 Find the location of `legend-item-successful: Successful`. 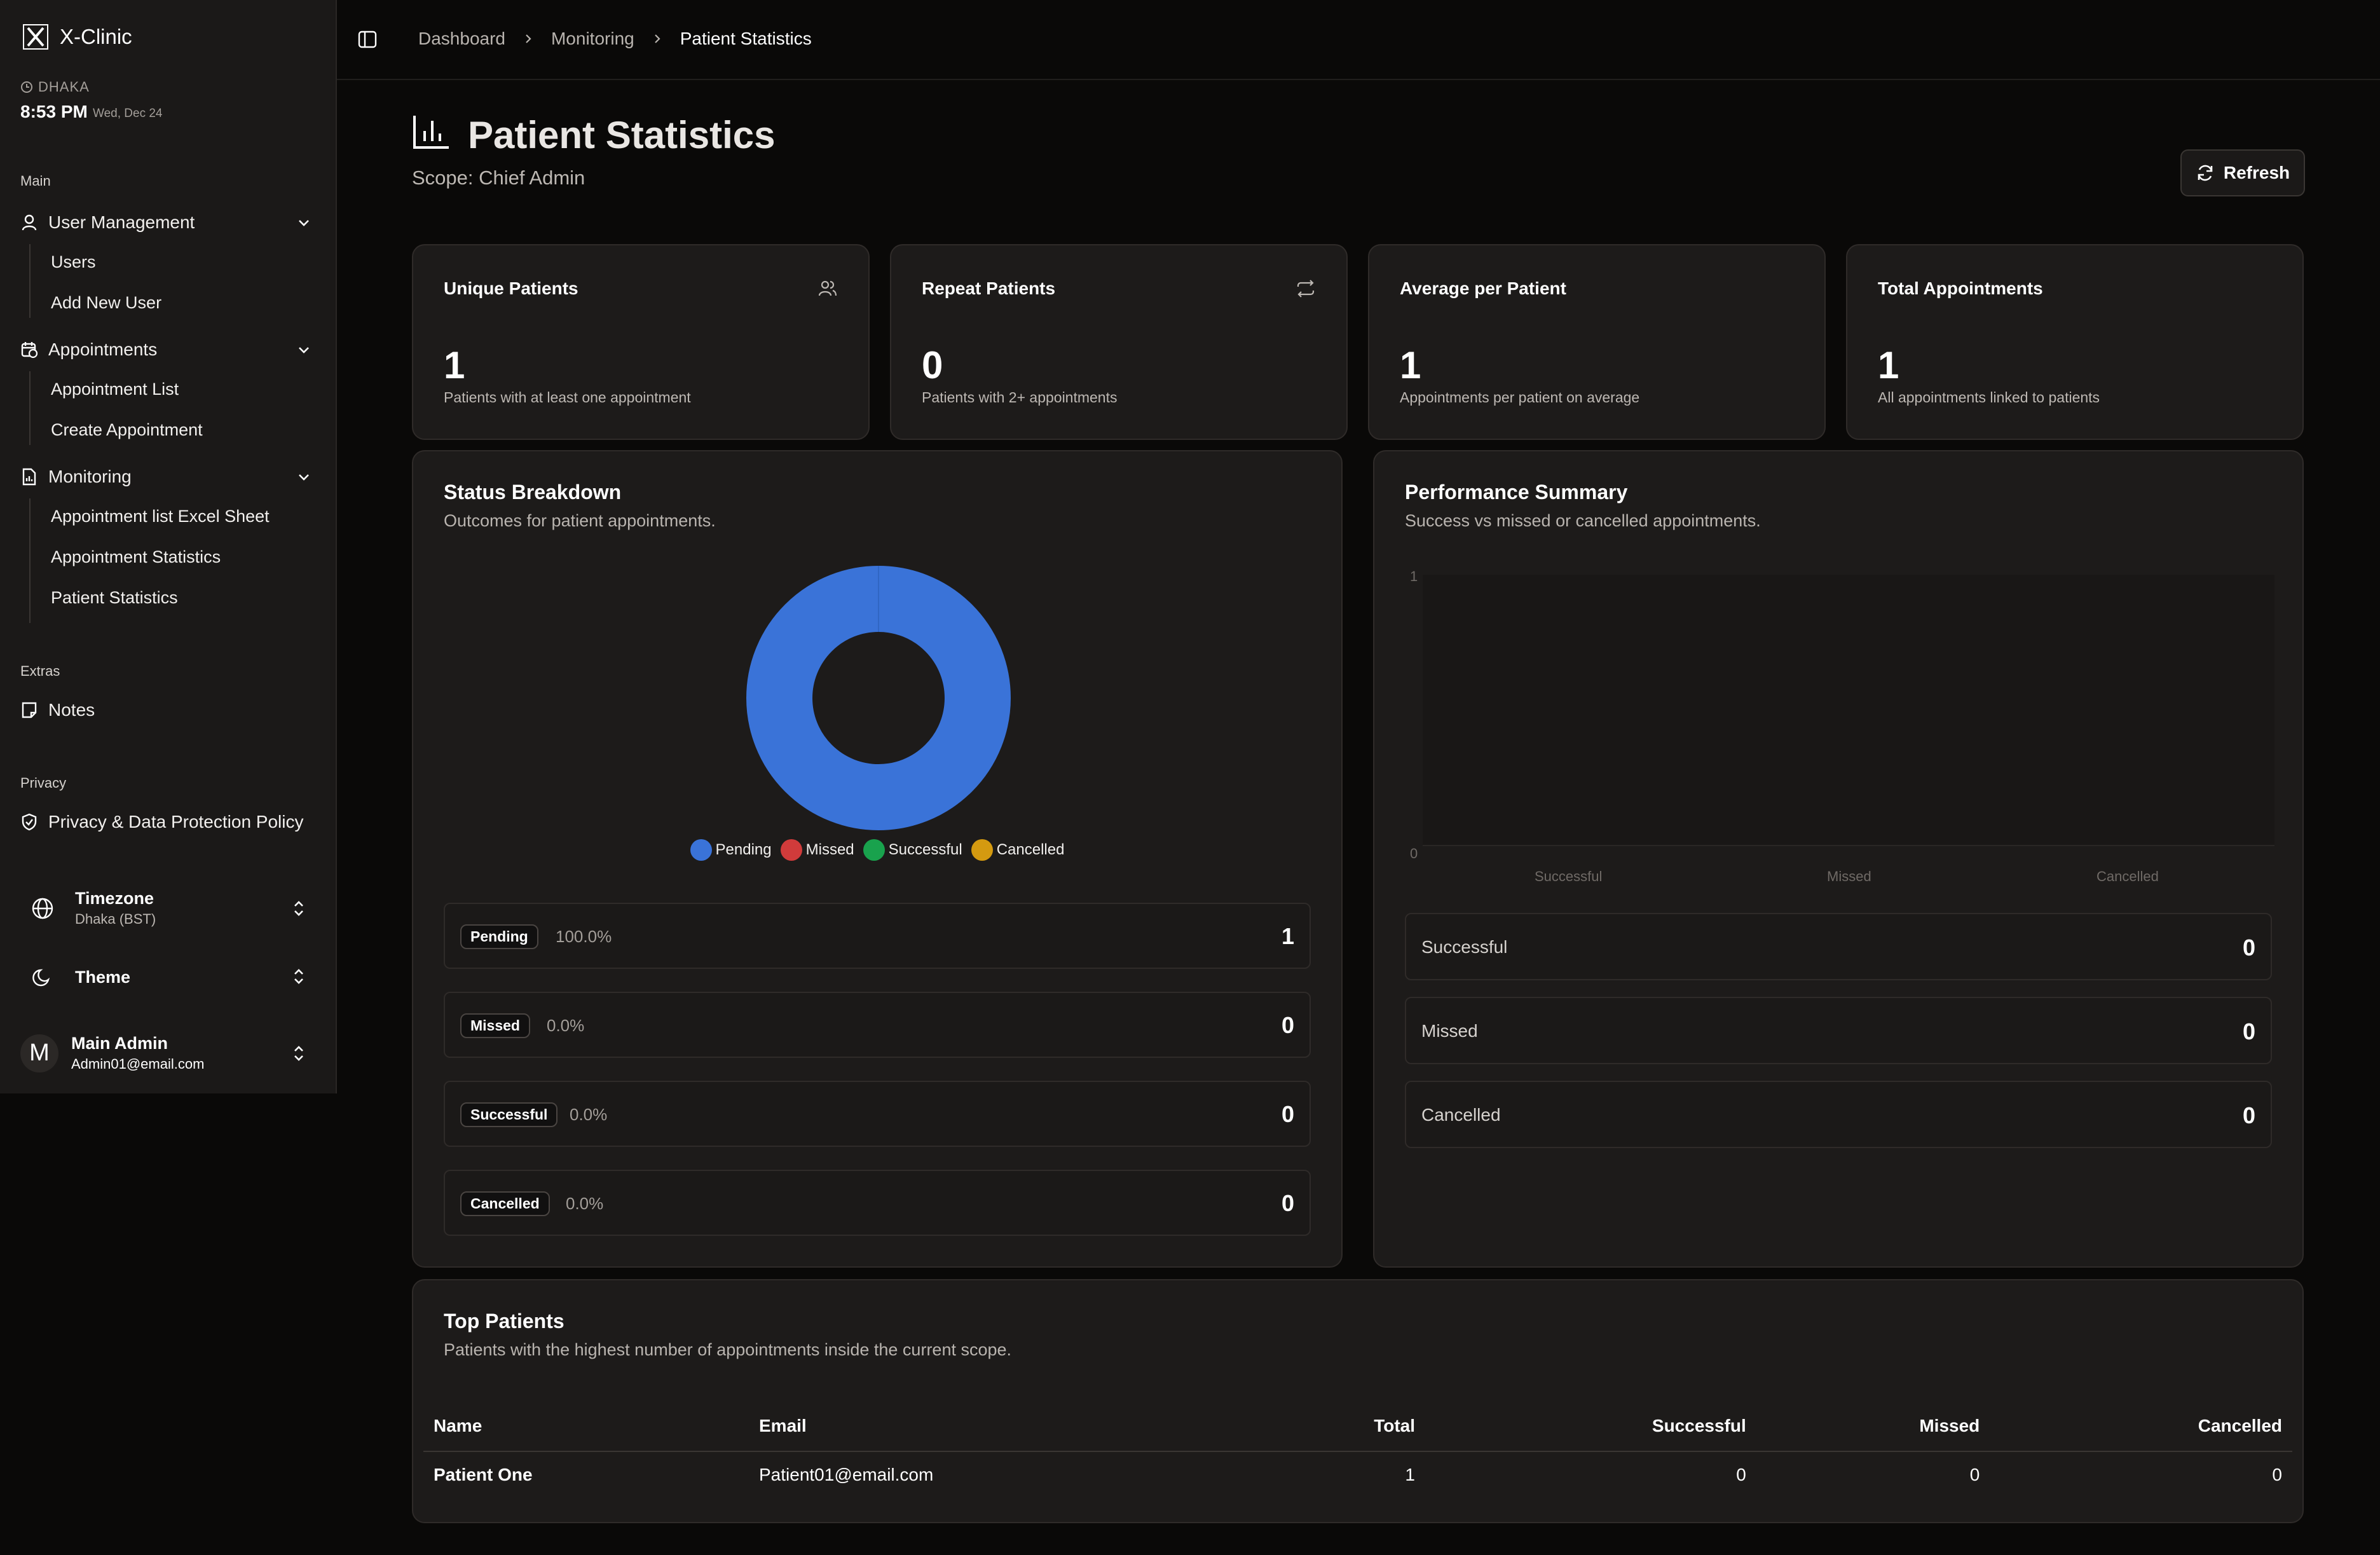

legend-item-successful: Successful is located at coordinates (912, 850).